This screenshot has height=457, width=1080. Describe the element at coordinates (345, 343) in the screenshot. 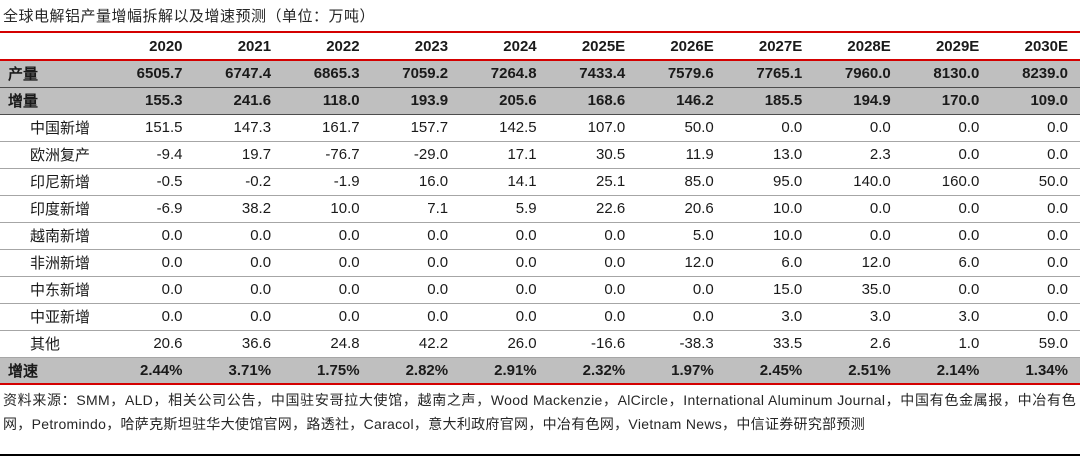

I see `value-cell: 24.8` at that location.